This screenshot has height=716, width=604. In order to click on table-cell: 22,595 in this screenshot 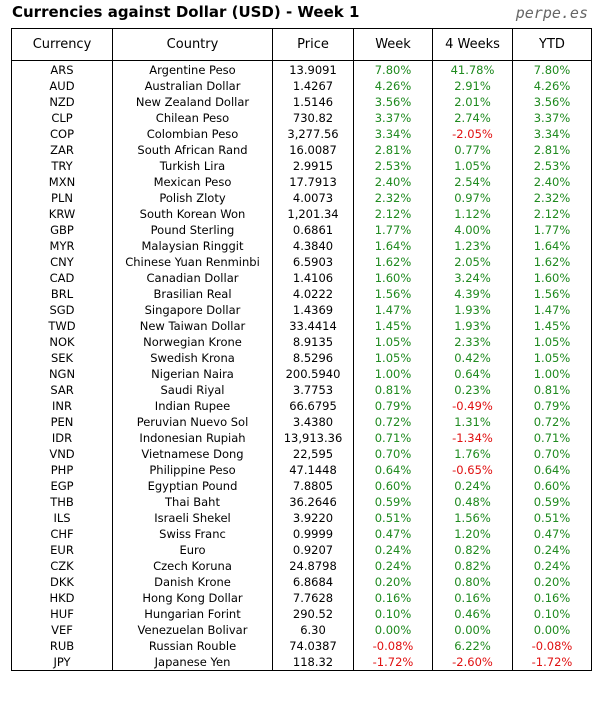, I will do `click(313, 454)`.